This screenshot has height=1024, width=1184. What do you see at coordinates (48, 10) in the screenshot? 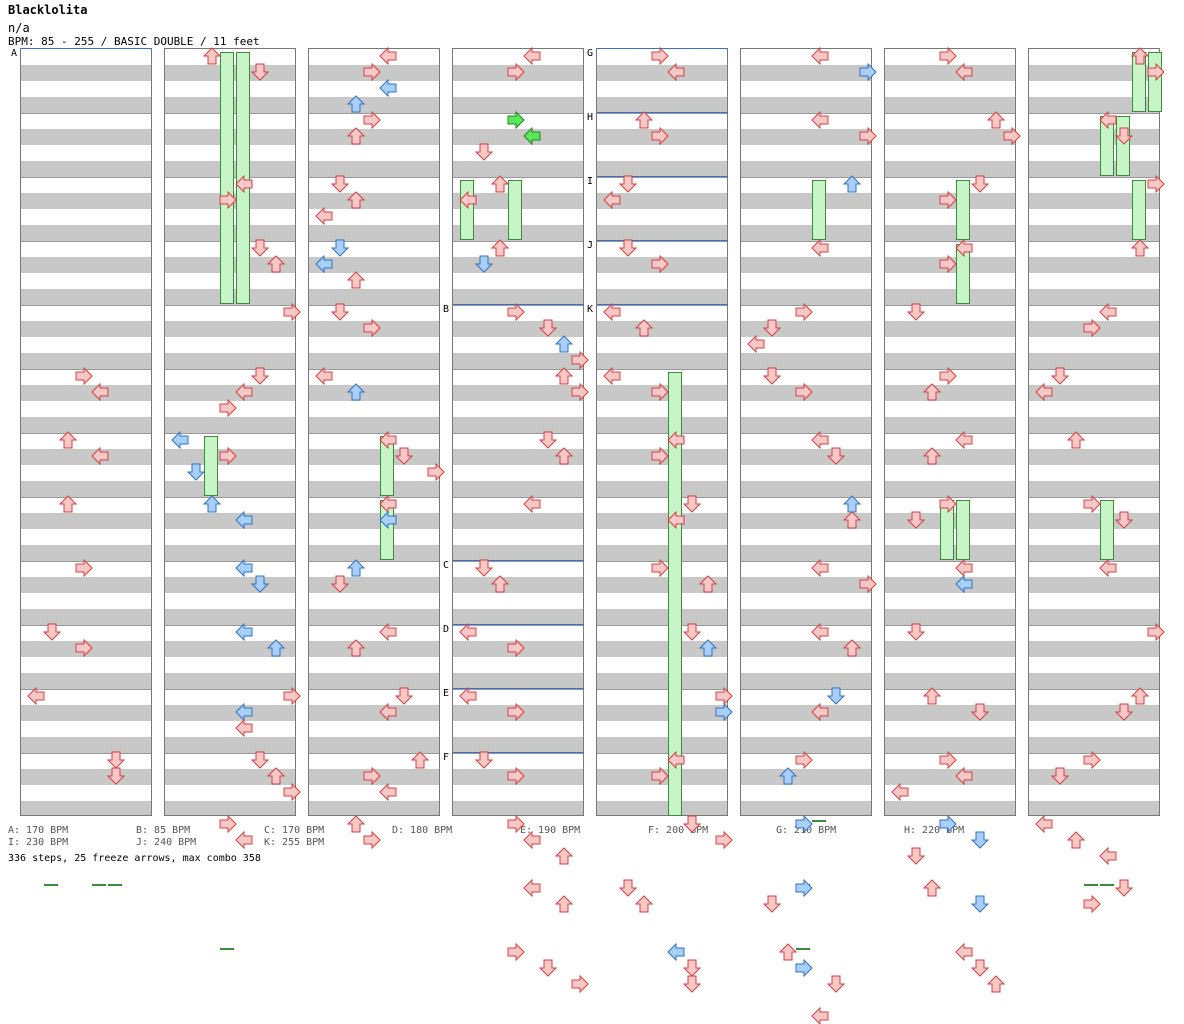
I see `song-title: Blacklolita` at bounding box center [48, 10].